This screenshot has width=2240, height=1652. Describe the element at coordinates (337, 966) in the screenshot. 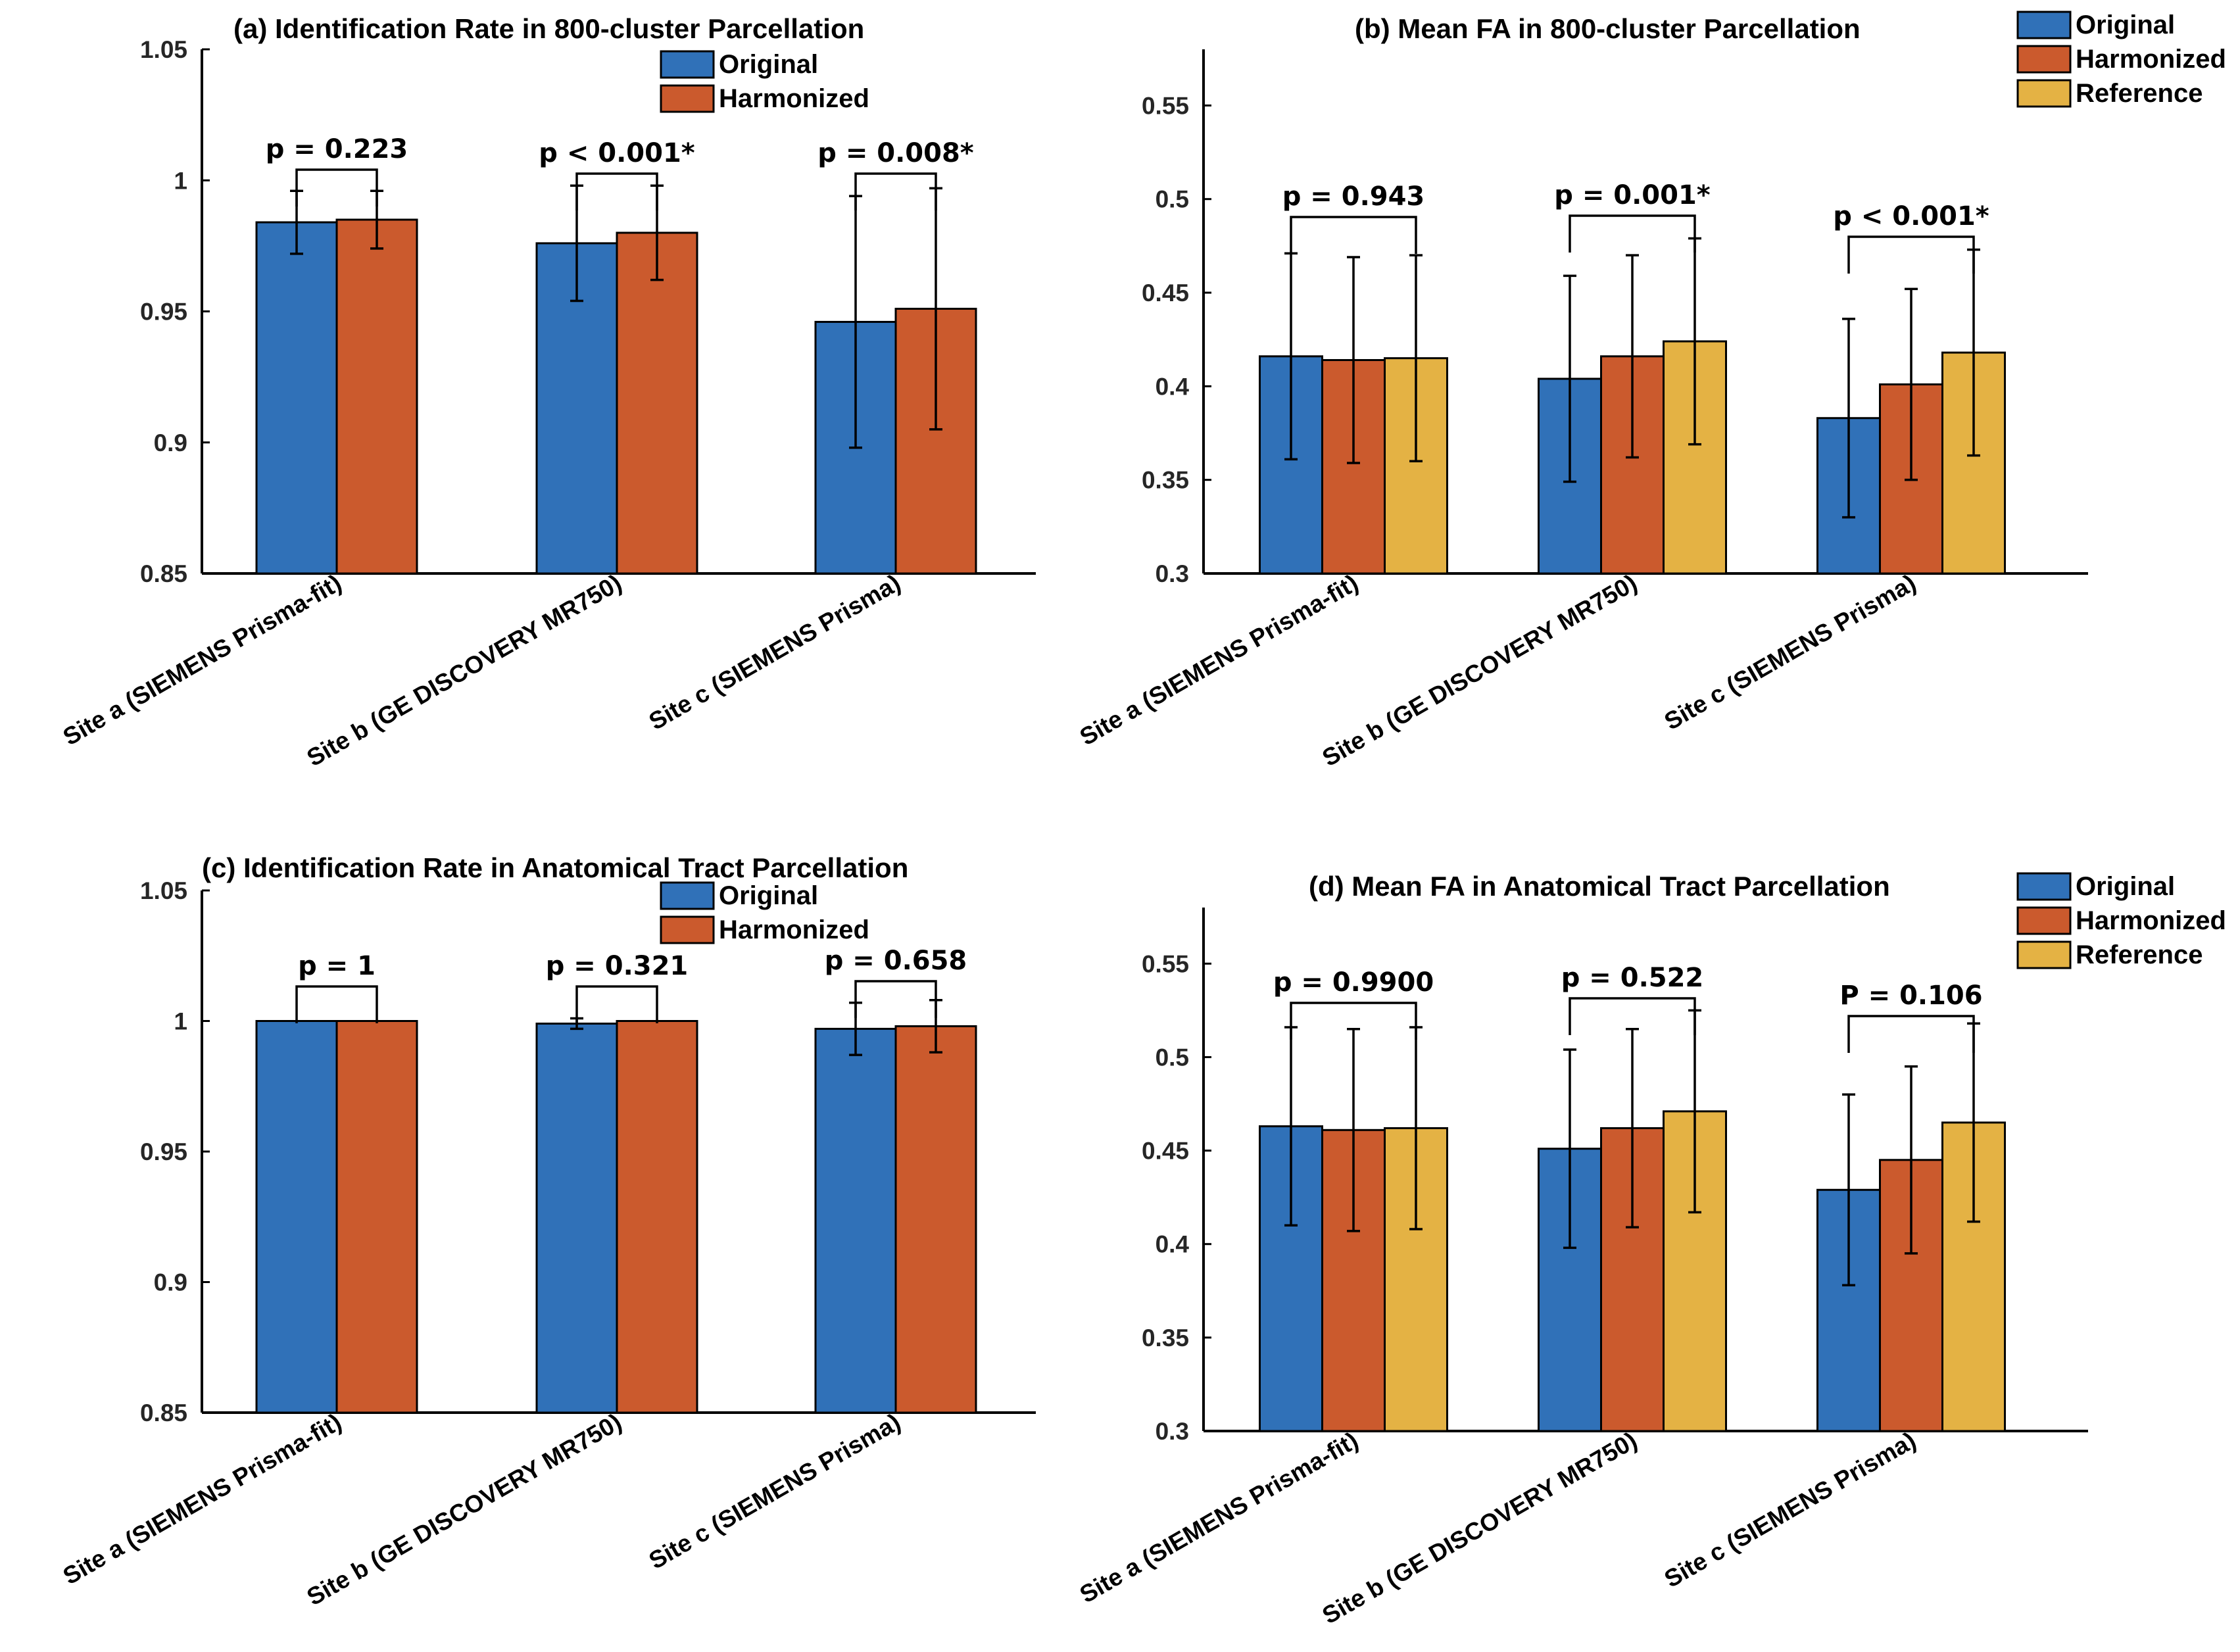

I see `p-value-label: p = 1` at that location.